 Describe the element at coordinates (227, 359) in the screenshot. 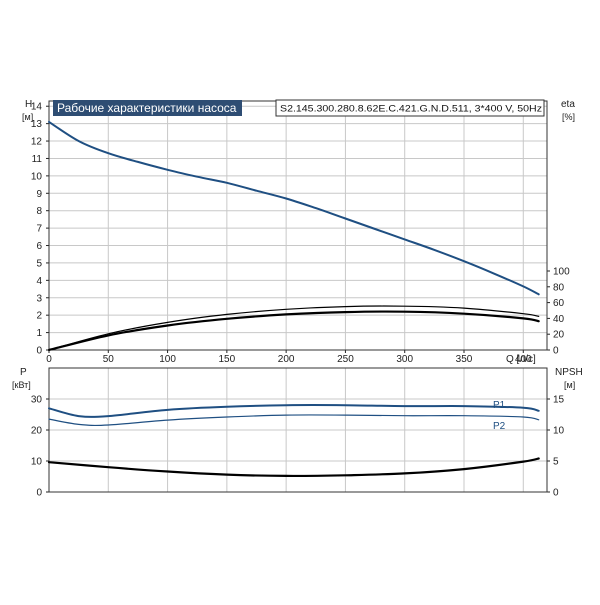

I see `x-tick-label: 150` at that location.